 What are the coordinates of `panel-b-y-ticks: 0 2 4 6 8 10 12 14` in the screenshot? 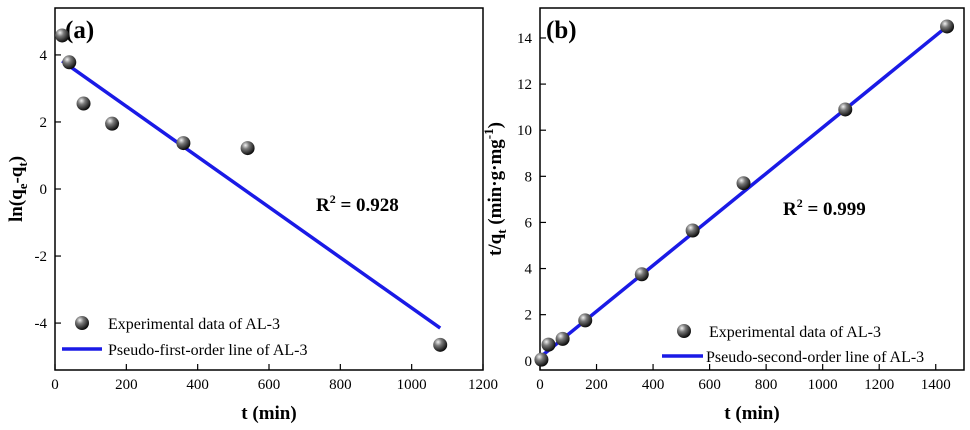 It's located at (531, 200).